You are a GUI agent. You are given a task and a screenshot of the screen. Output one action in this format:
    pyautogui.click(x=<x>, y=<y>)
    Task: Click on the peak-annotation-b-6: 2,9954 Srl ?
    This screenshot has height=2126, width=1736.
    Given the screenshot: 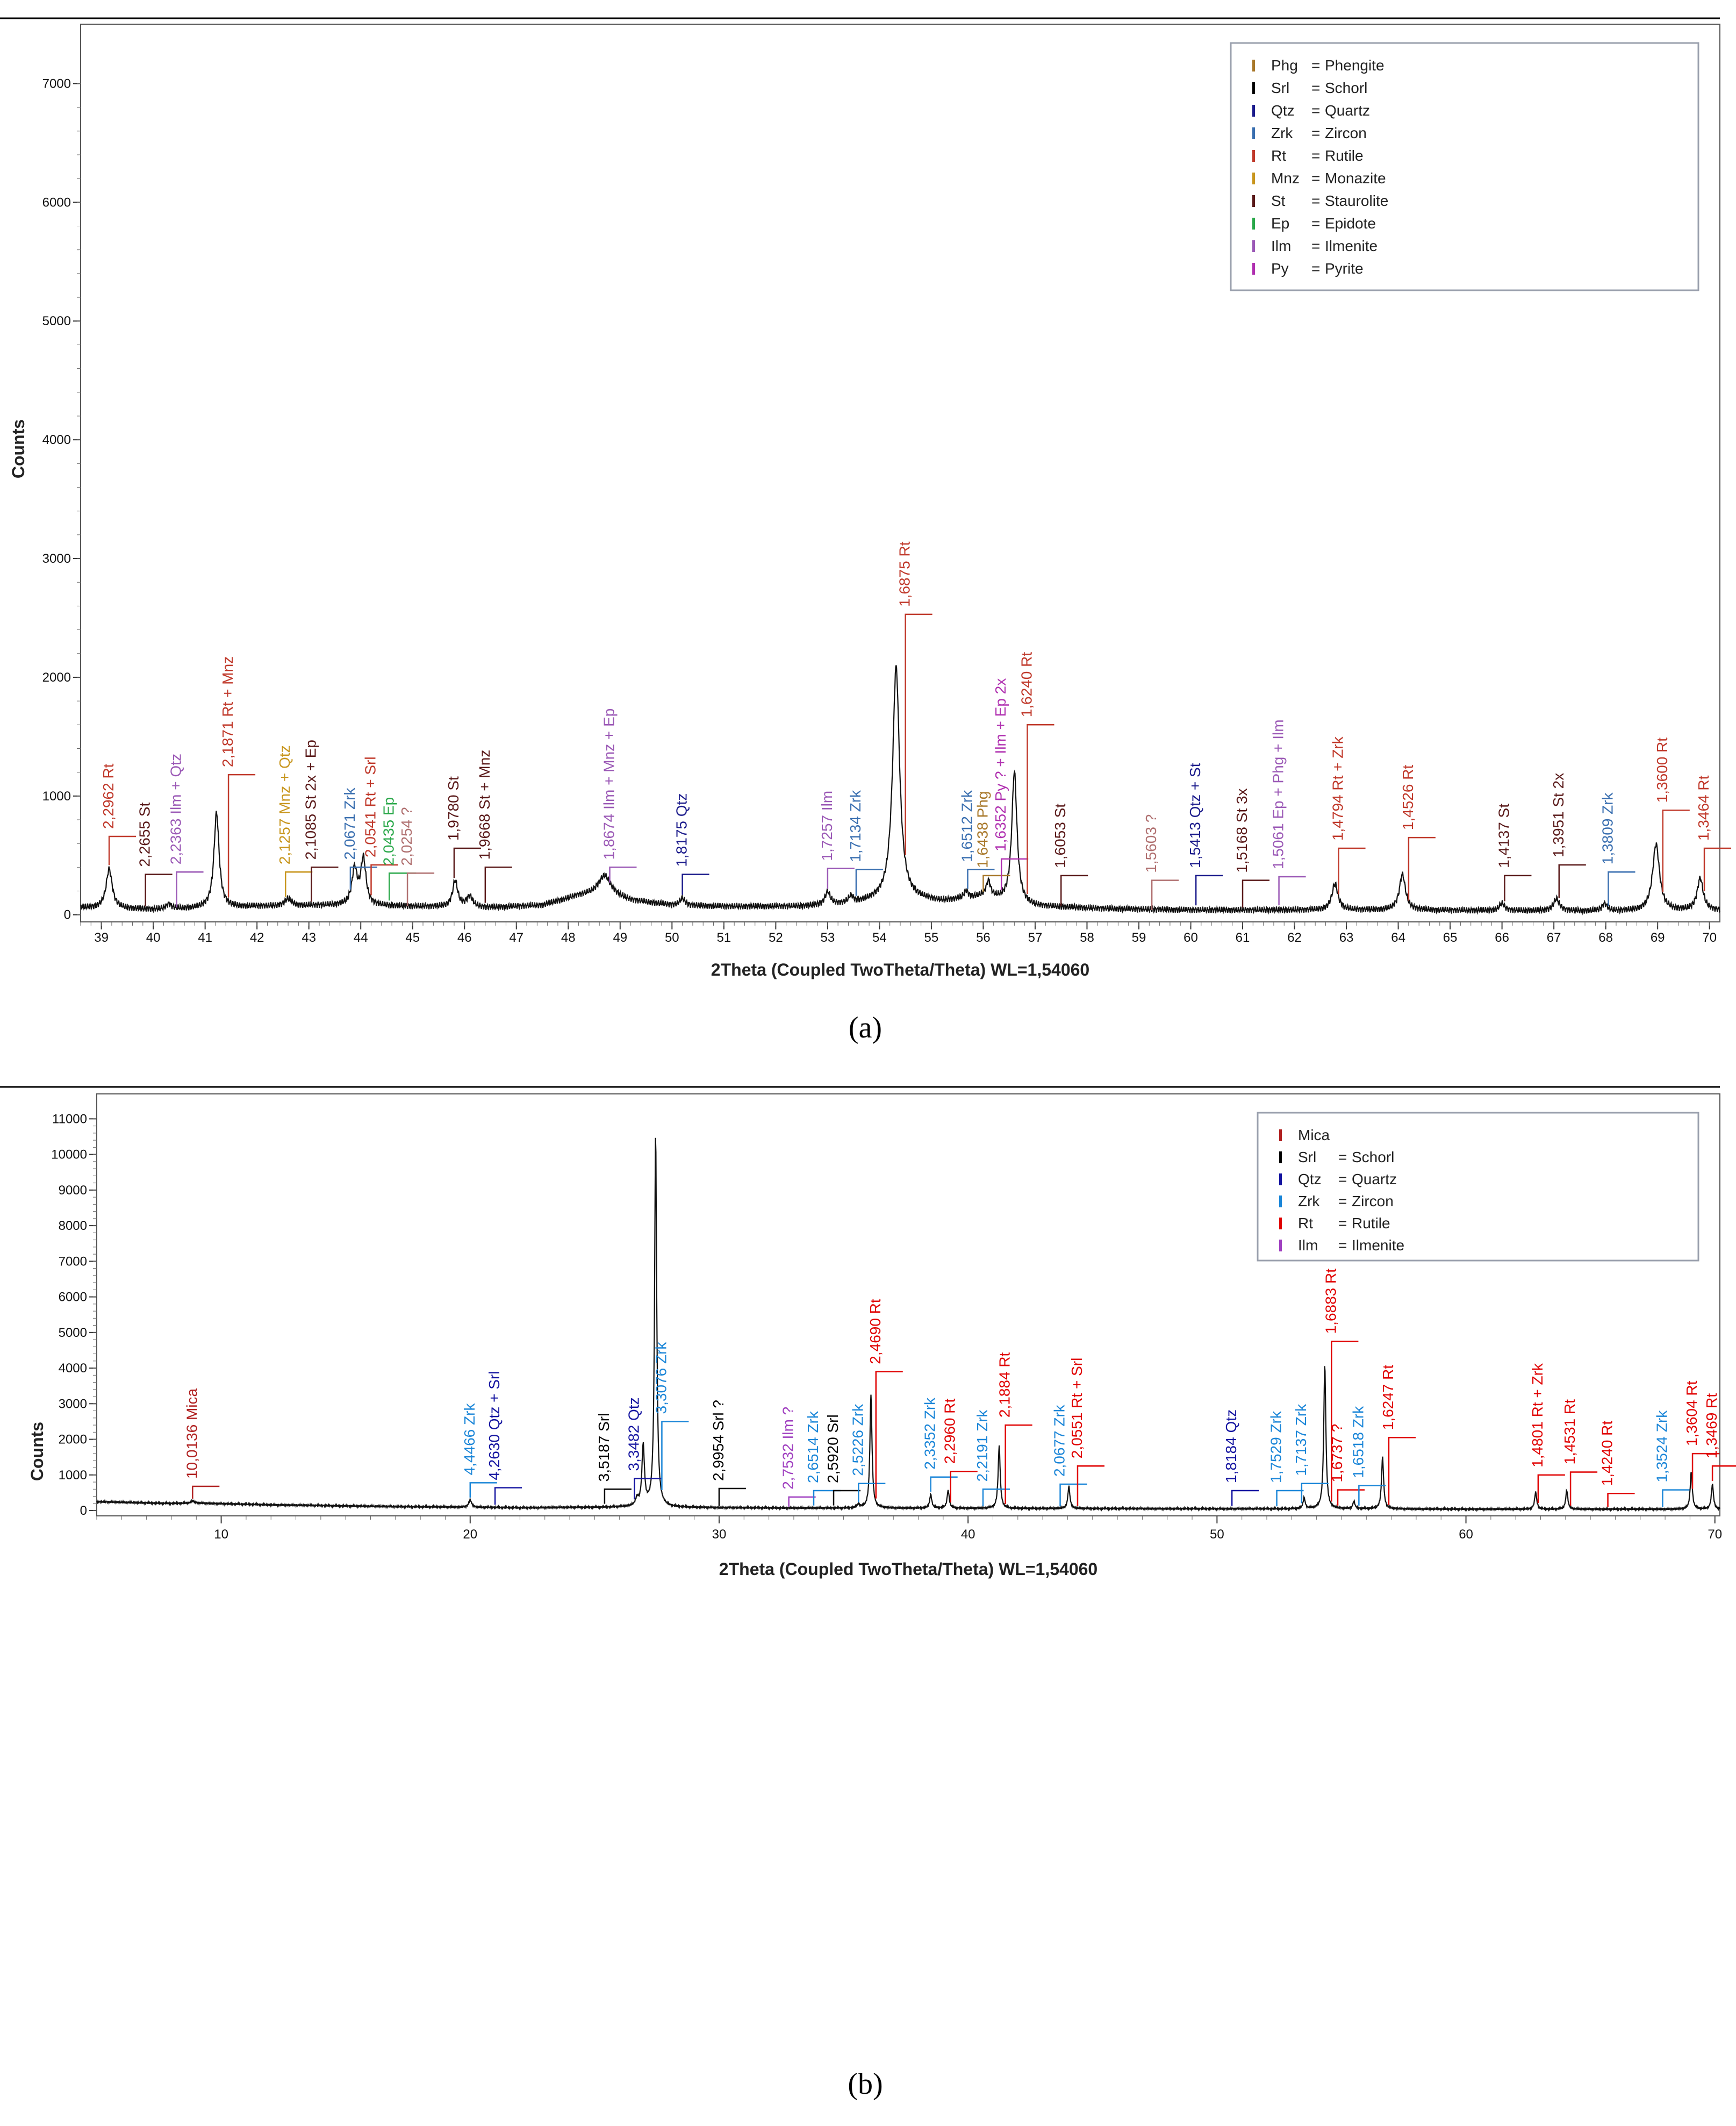 What is the action you would take?
    pyautogui.click(x=728, y=1453)
    